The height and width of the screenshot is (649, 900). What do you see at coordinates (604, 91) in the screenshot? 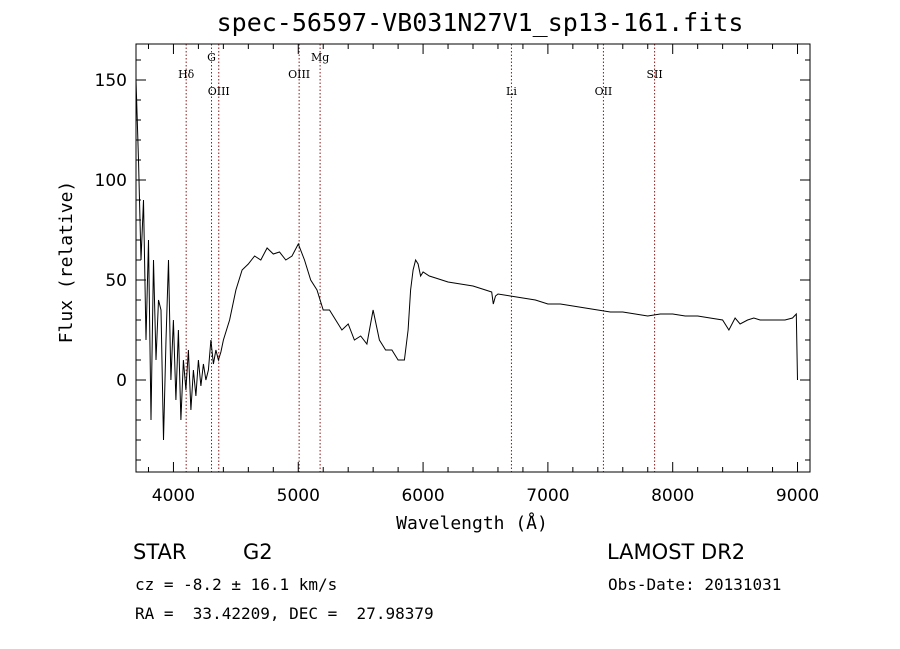
I see `spectral-line-label-6: OII` at bounding box center [604, 91].